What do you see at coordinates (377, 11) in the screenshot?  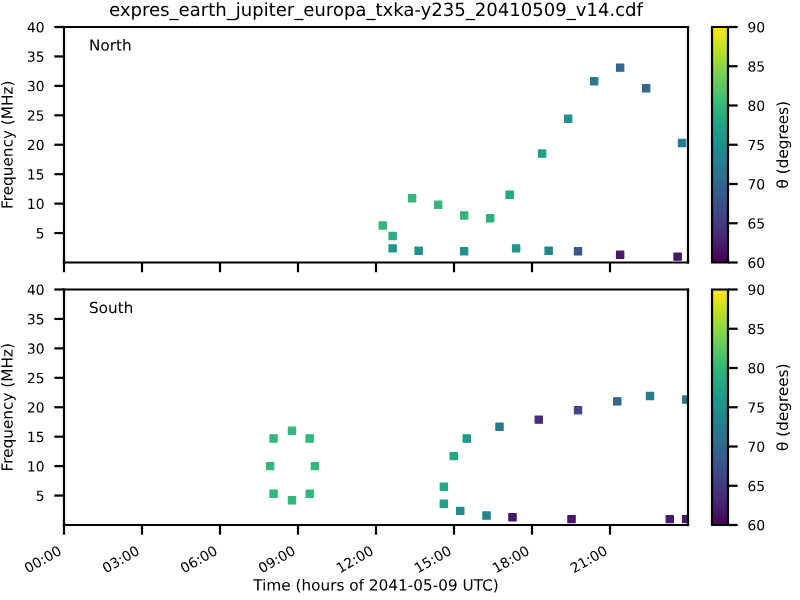 I see `chart-title: expres_earth_jupiter_europa_txka-y235_20410509_v14.cdf` at bounding box center [377, 11].